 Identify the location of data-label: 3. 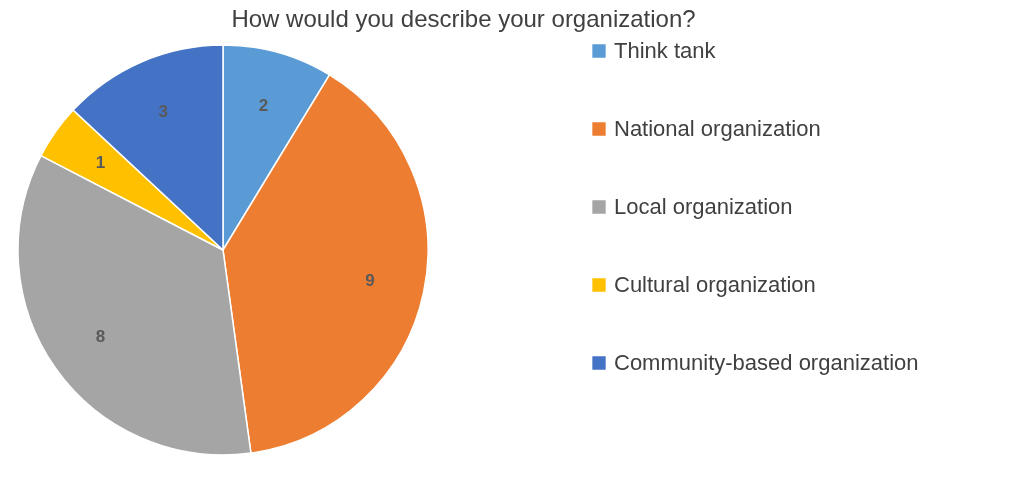
(163, 112).